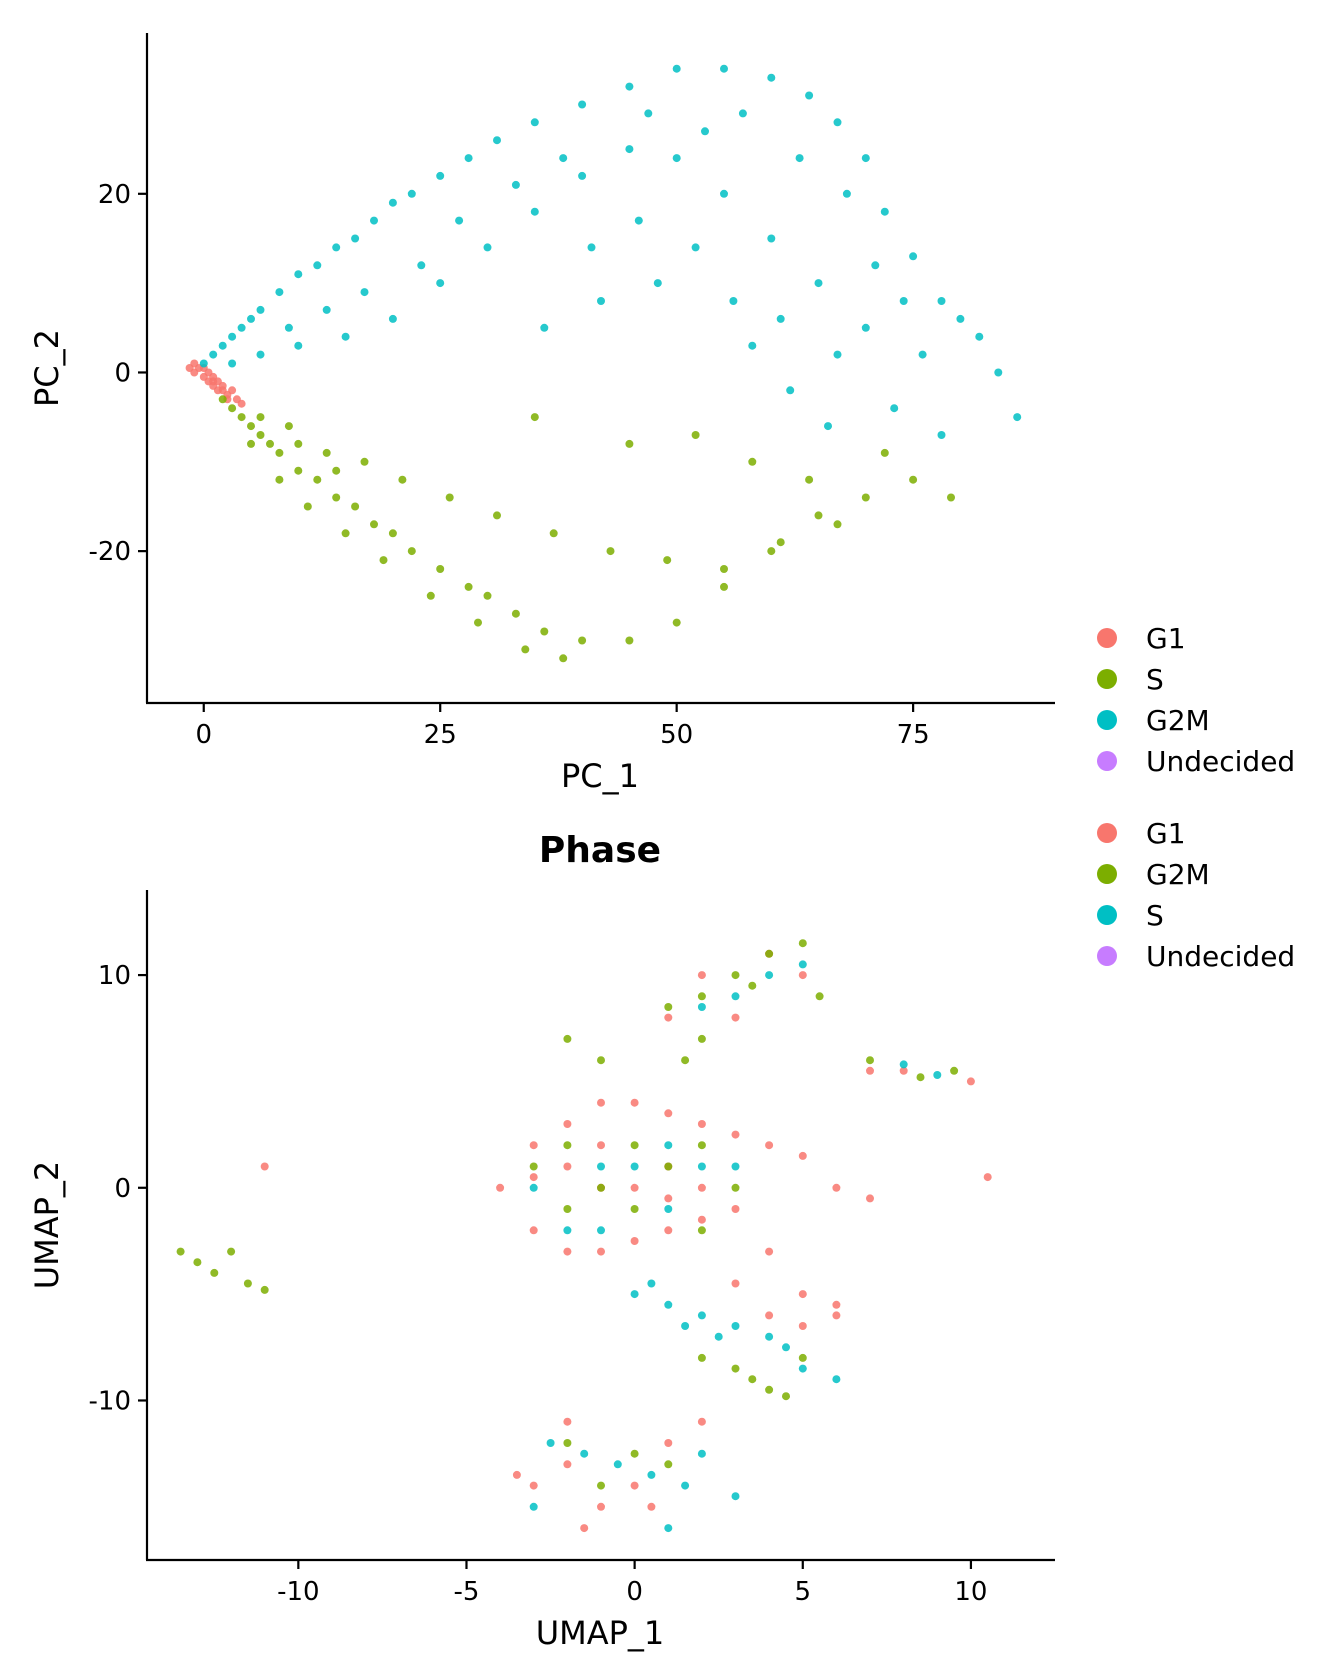  Describe the element at coordinates (600, 1633) in the screenshot. I see `umap-x-axis-title: UMAP_1` at that location.